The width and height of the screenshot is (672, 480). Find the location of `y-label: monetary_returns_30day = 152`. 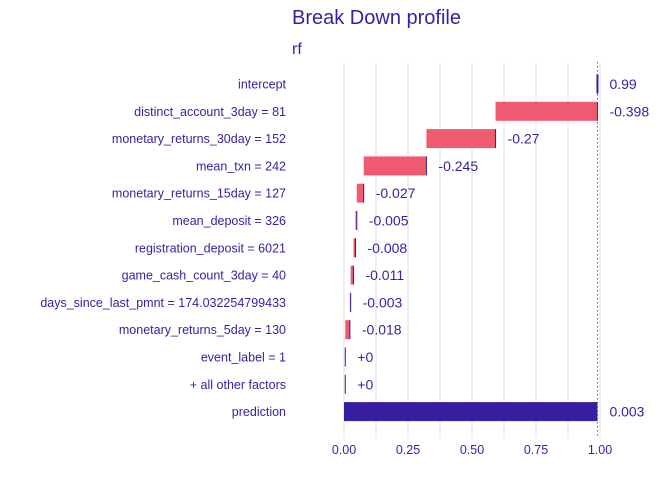

y-label: monetary_returns_30day = 152 is located at coordinates (199, 139).